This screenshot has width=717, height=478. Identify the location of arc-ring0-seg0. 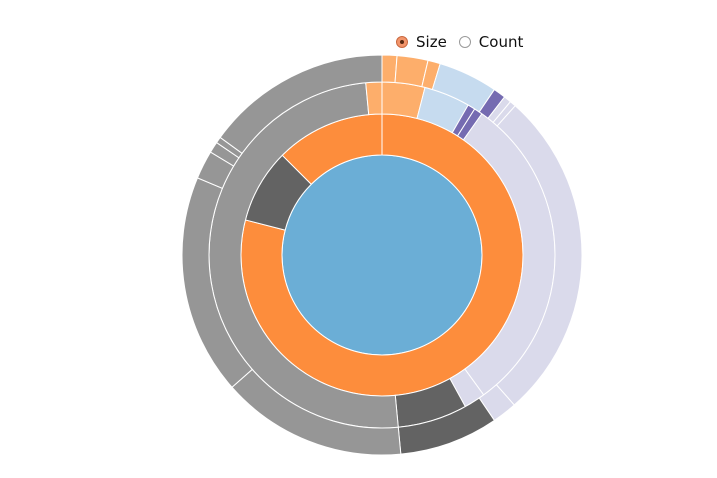
(382, 255).